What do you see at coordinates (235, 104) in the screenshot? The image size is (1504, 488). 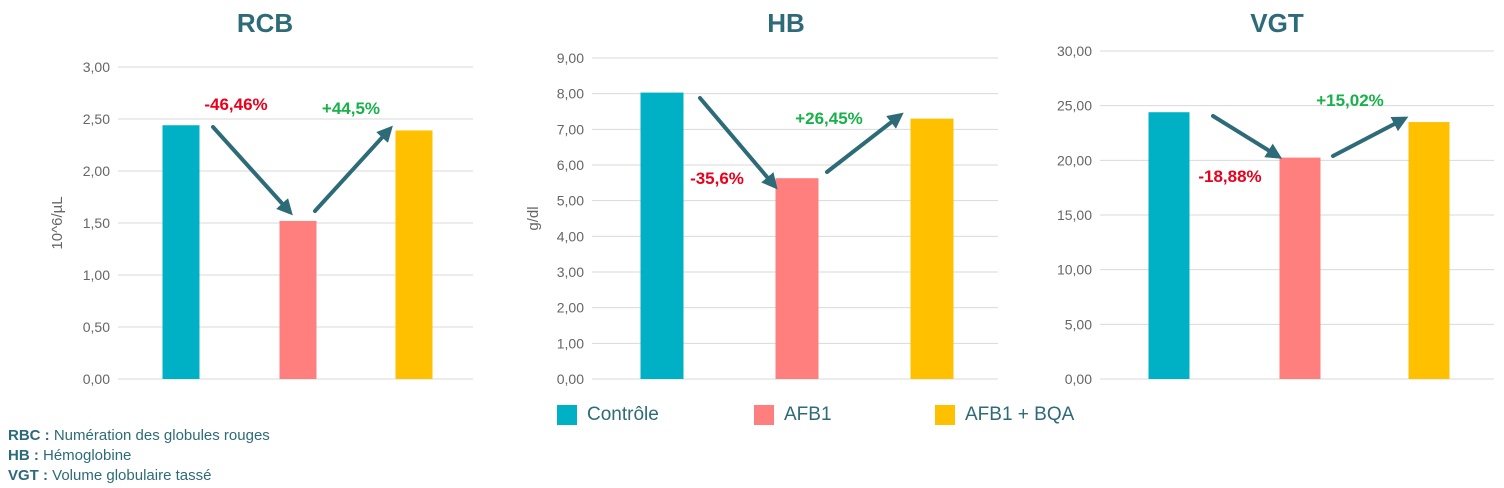 I see `decrease-percent-label: -46,46%` at bounding box center [235, 104].